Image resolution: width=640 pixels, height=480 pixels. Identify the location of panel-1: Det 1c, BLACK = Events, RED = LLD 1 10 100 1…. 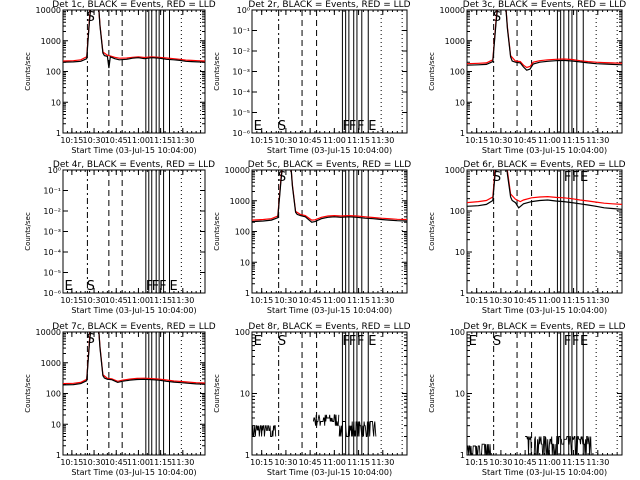
(120, 77).